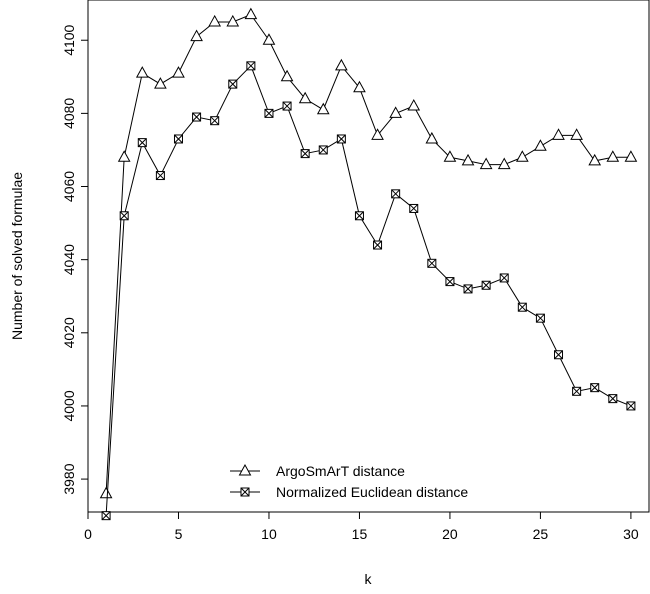 This screenshot has height=594, width=650. What do you see at coordinates (631, 534) in the screenshot?
I see `x-tick-label: 30` at bounding box center [631, 534].